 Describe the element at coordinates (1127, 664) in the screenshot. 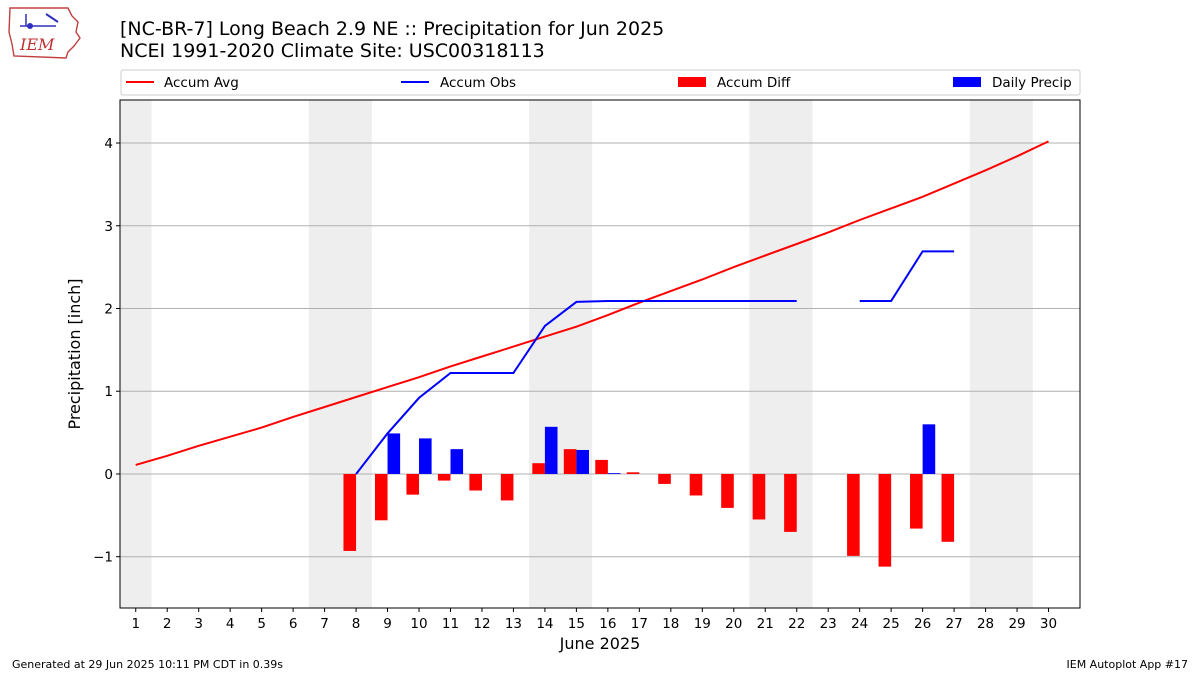

I see `footer-app-text: IEM Autoplot App #17` at that location.